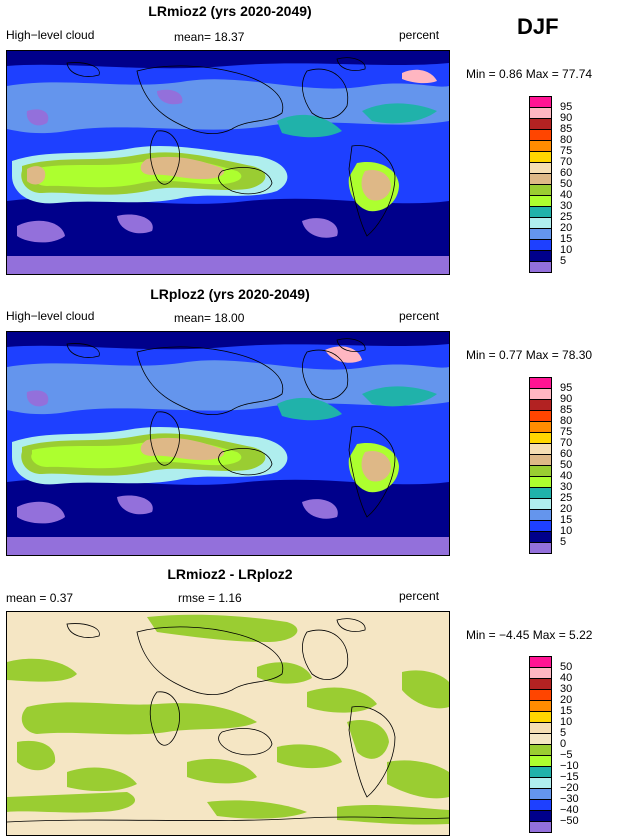 The width and height of the screenshot is (643, 840). I want to click on colorbar-label: −30, so click(569, 799).